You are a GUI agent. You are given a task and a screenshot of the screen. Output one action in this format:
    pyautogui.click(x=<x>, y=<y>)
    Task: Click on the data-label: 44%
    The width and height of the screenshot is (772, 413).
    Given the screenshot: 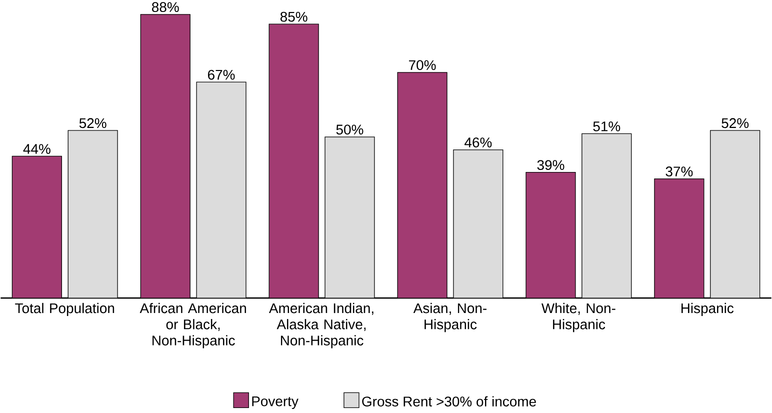 What is the action you would take?
    pyautogui.click(x=36, y=149)
    